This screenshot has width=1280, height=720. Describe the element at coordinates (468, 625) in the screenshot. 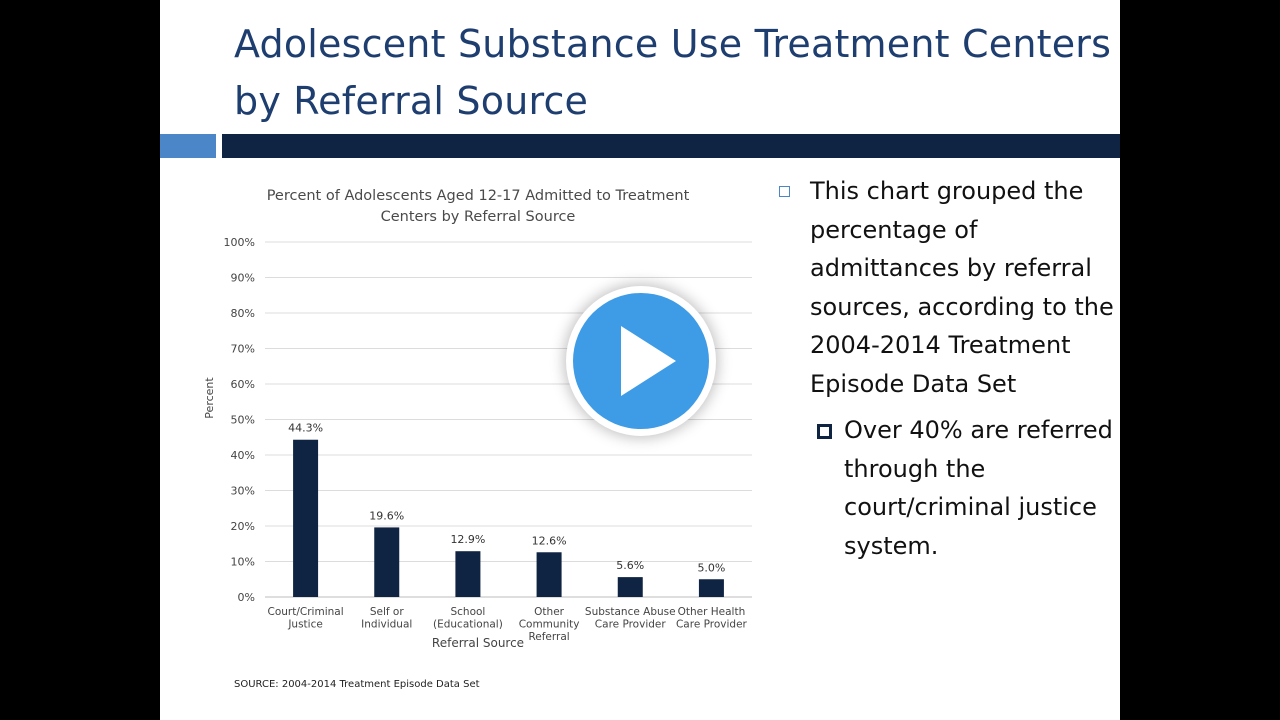

I see `x-tick-label: (Educational)` at that location.